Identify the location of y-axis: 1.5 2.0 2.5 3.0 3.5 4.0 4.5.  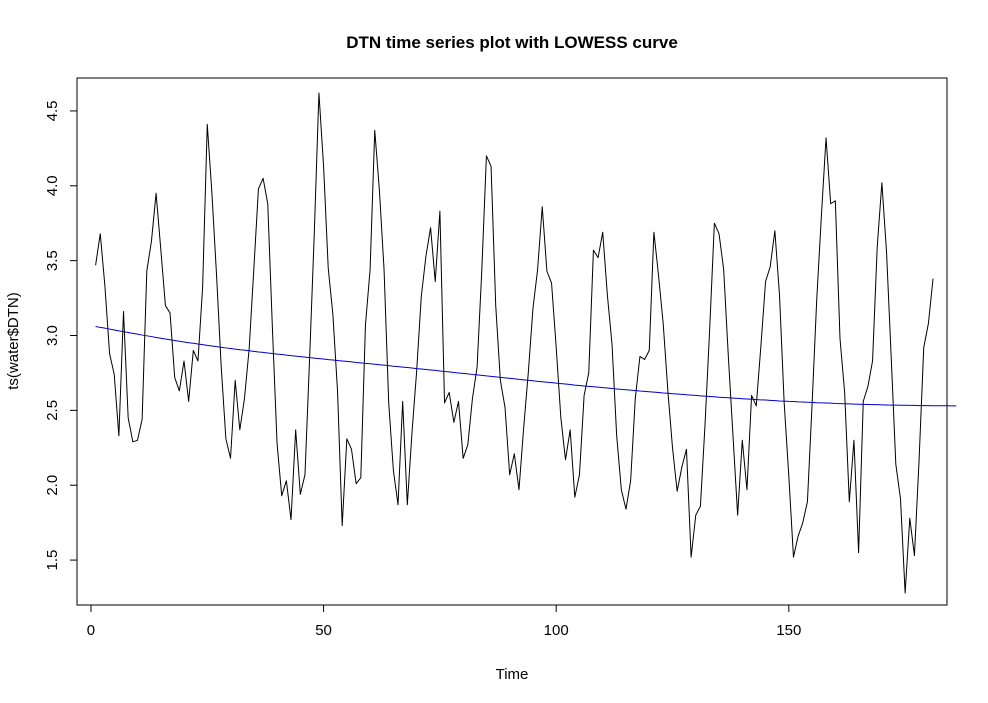
(61, 336).